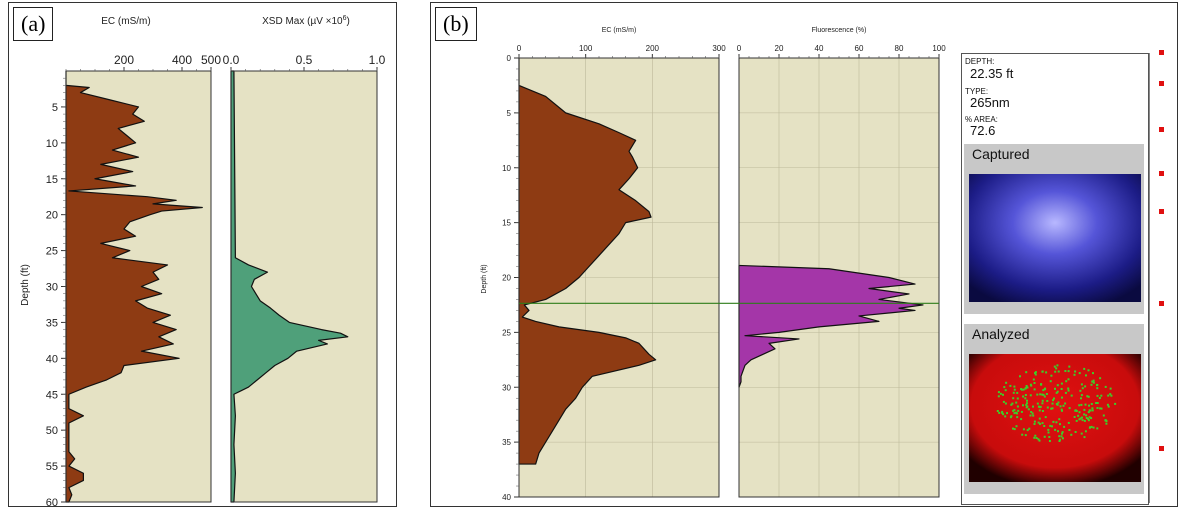  Describe the element at coordinates (992, 73) in the screenshot. I see `depth-value: 22.35 ft` at that location.